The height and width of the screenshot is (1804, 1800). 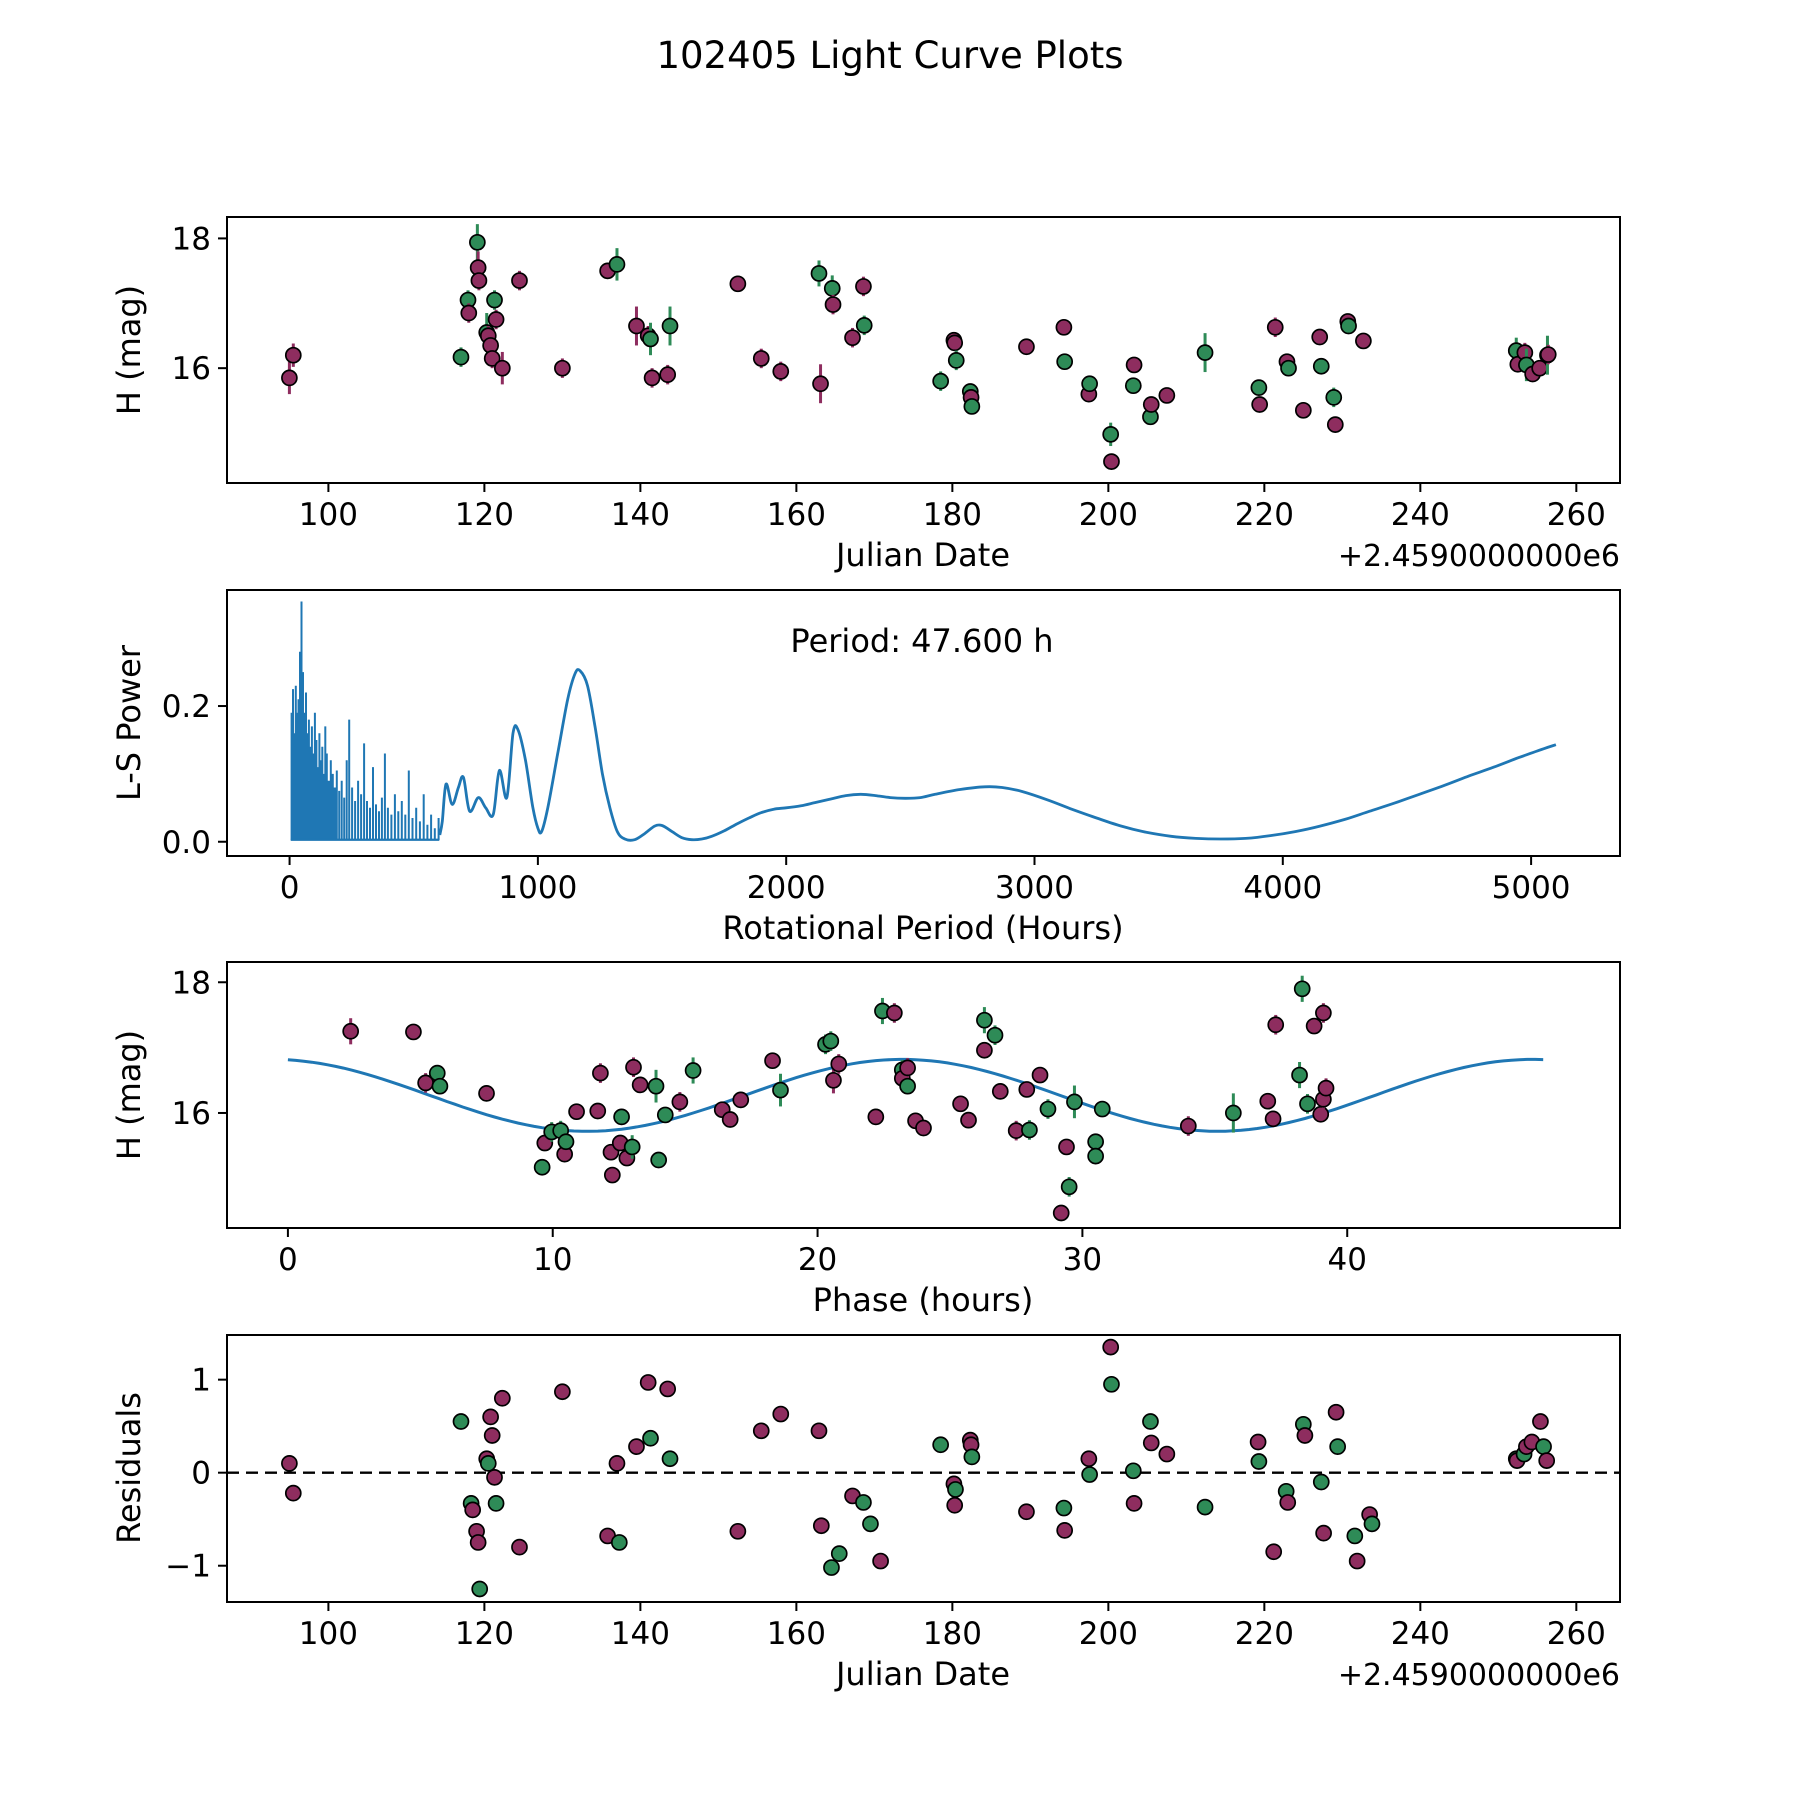 What do you see at coordinates (923, 1468) in the screenshot?
I see `axes-box` at bounding box center [923, 1468].